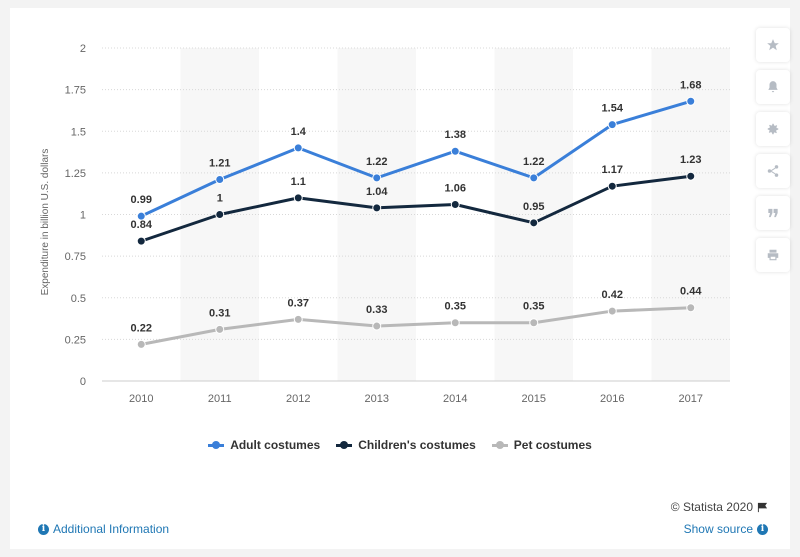  Describe the element at coordinates (612, 399) in the screenshot. I see `x-tick-label: 2016` at that location.